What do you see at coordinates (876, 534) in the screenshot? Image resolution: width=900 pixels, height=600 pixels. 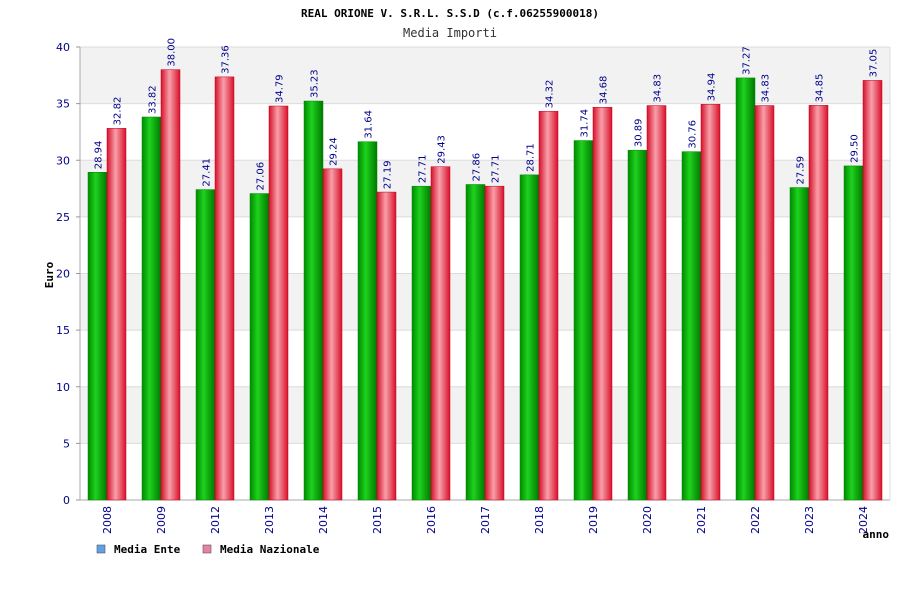 I see `x-axis-label: anno` at bounding box center [876, 534].